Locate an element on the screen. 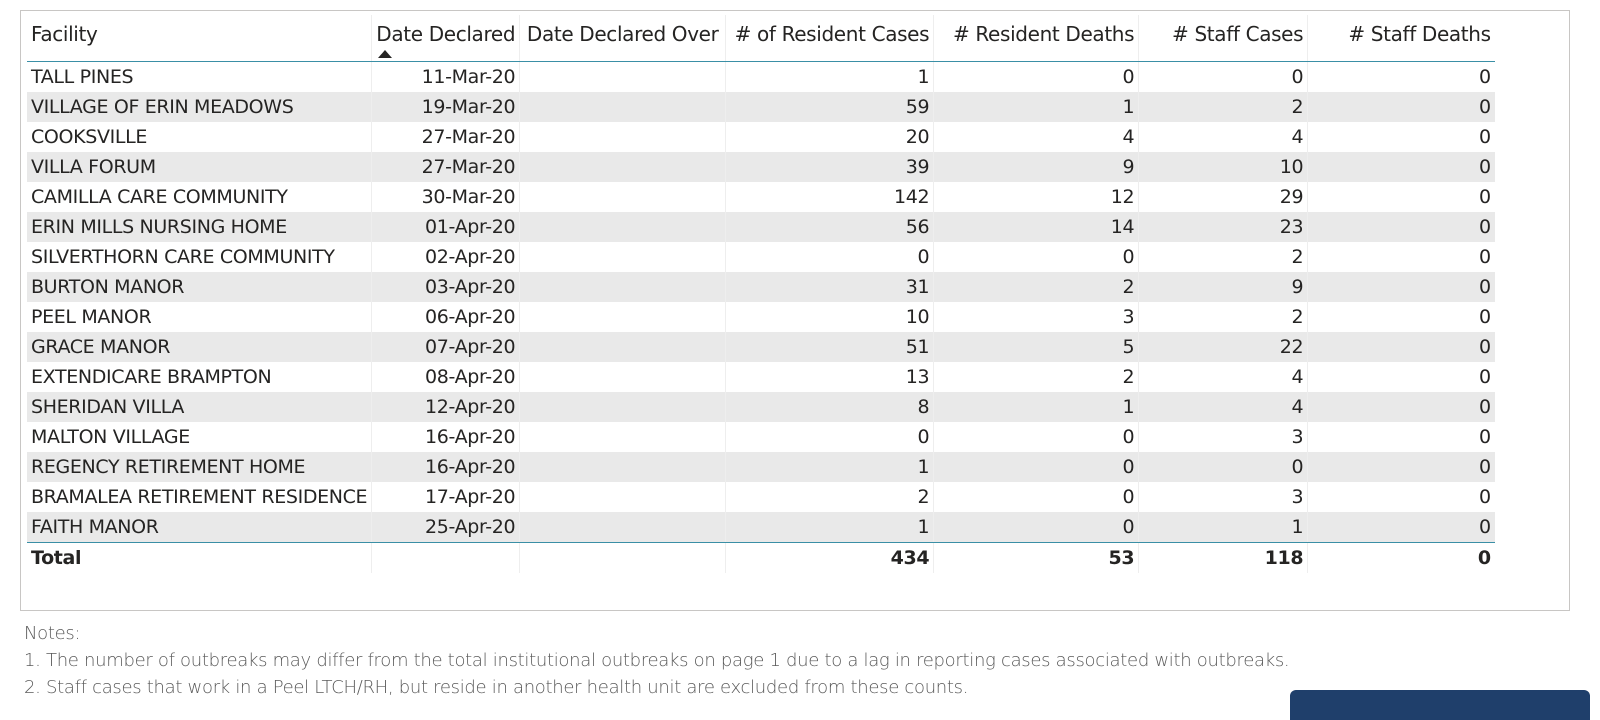 The height and width of the screenshot is (720, 1600). table-row: TALL PINES 11-Mar-20 1 0 0 0 is located at coordinates (761, 76).